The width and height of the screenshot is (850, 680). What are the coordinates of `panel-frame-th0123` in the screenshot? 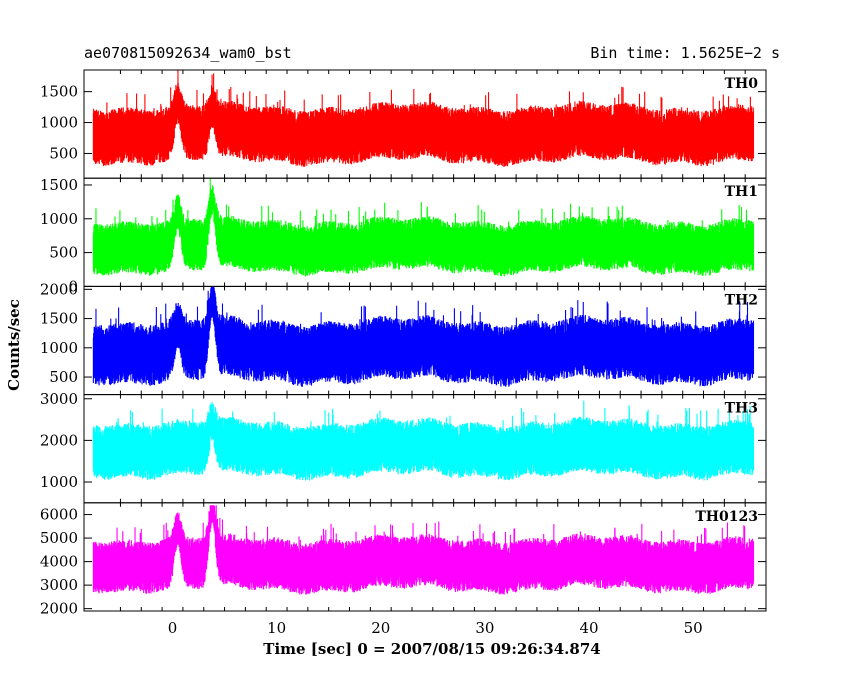 It's located at (425, 557).